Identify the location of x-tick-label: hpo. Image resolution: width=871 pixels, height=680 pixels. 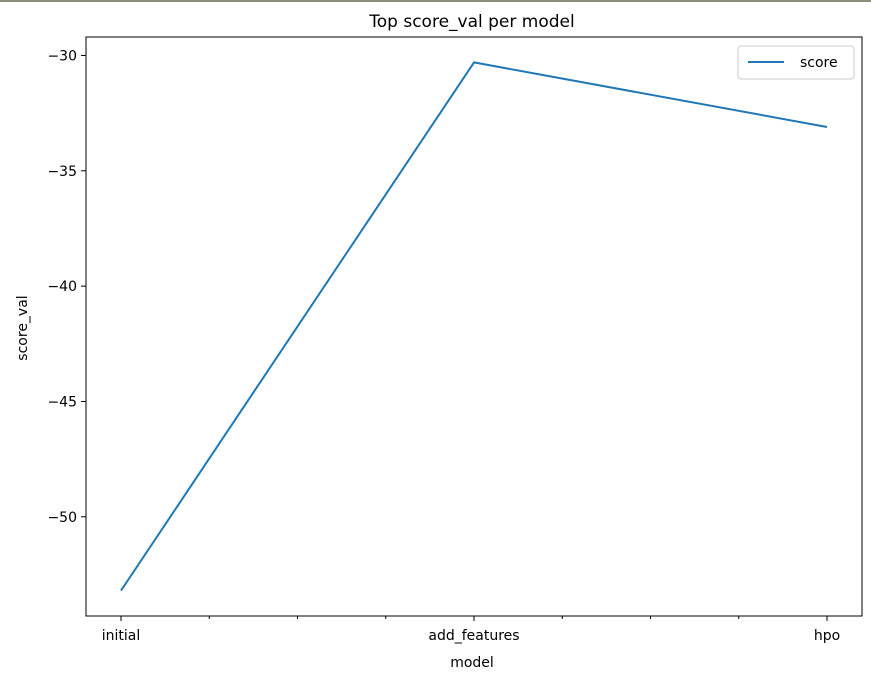
(827, 636).